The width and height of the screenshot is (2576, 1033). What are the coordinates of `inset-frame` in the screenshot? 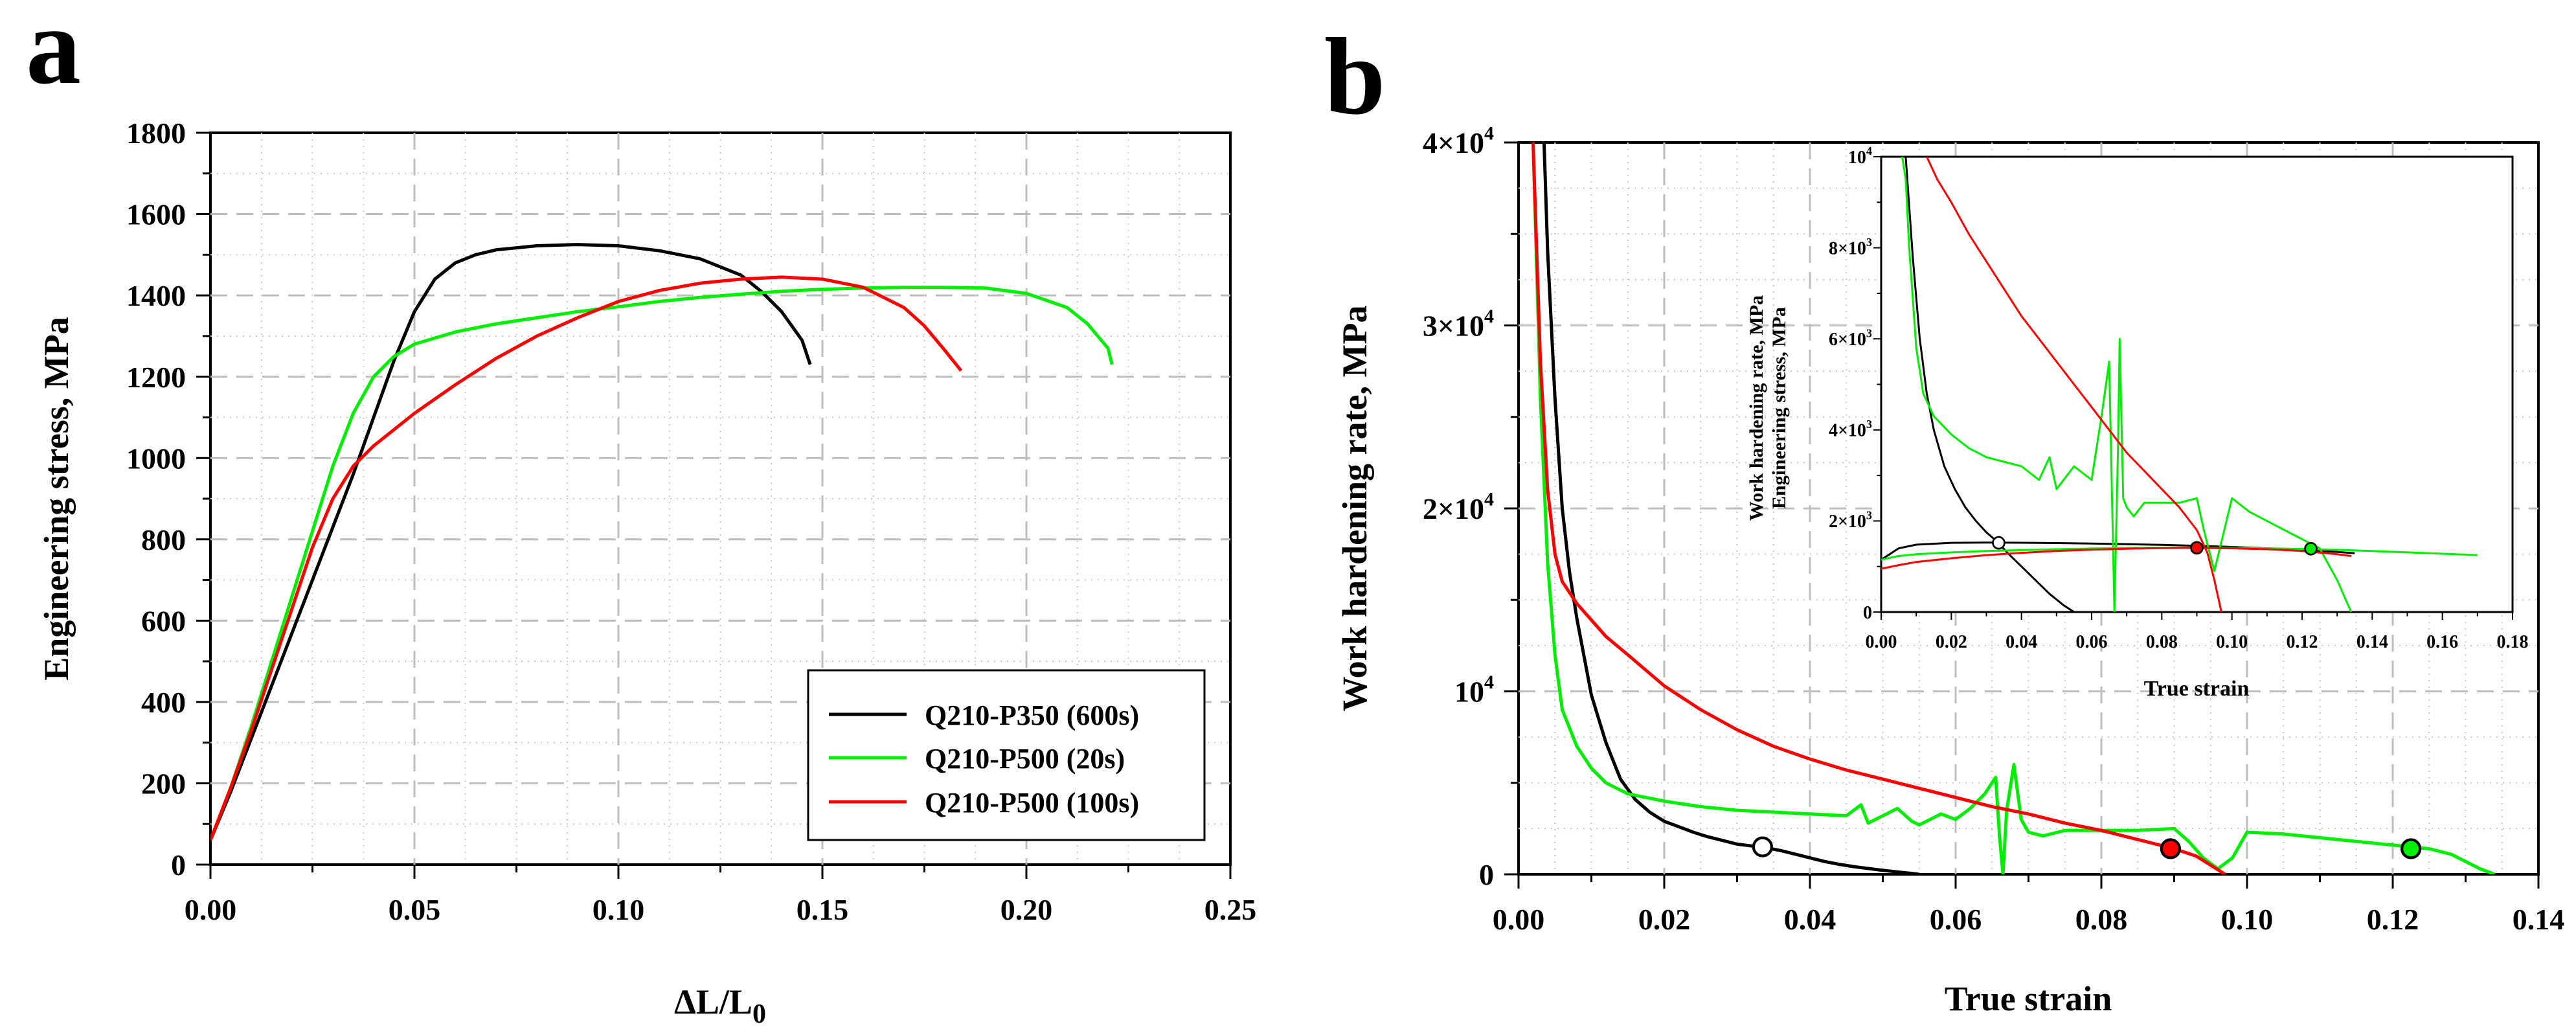 It's located at (2197, 384).